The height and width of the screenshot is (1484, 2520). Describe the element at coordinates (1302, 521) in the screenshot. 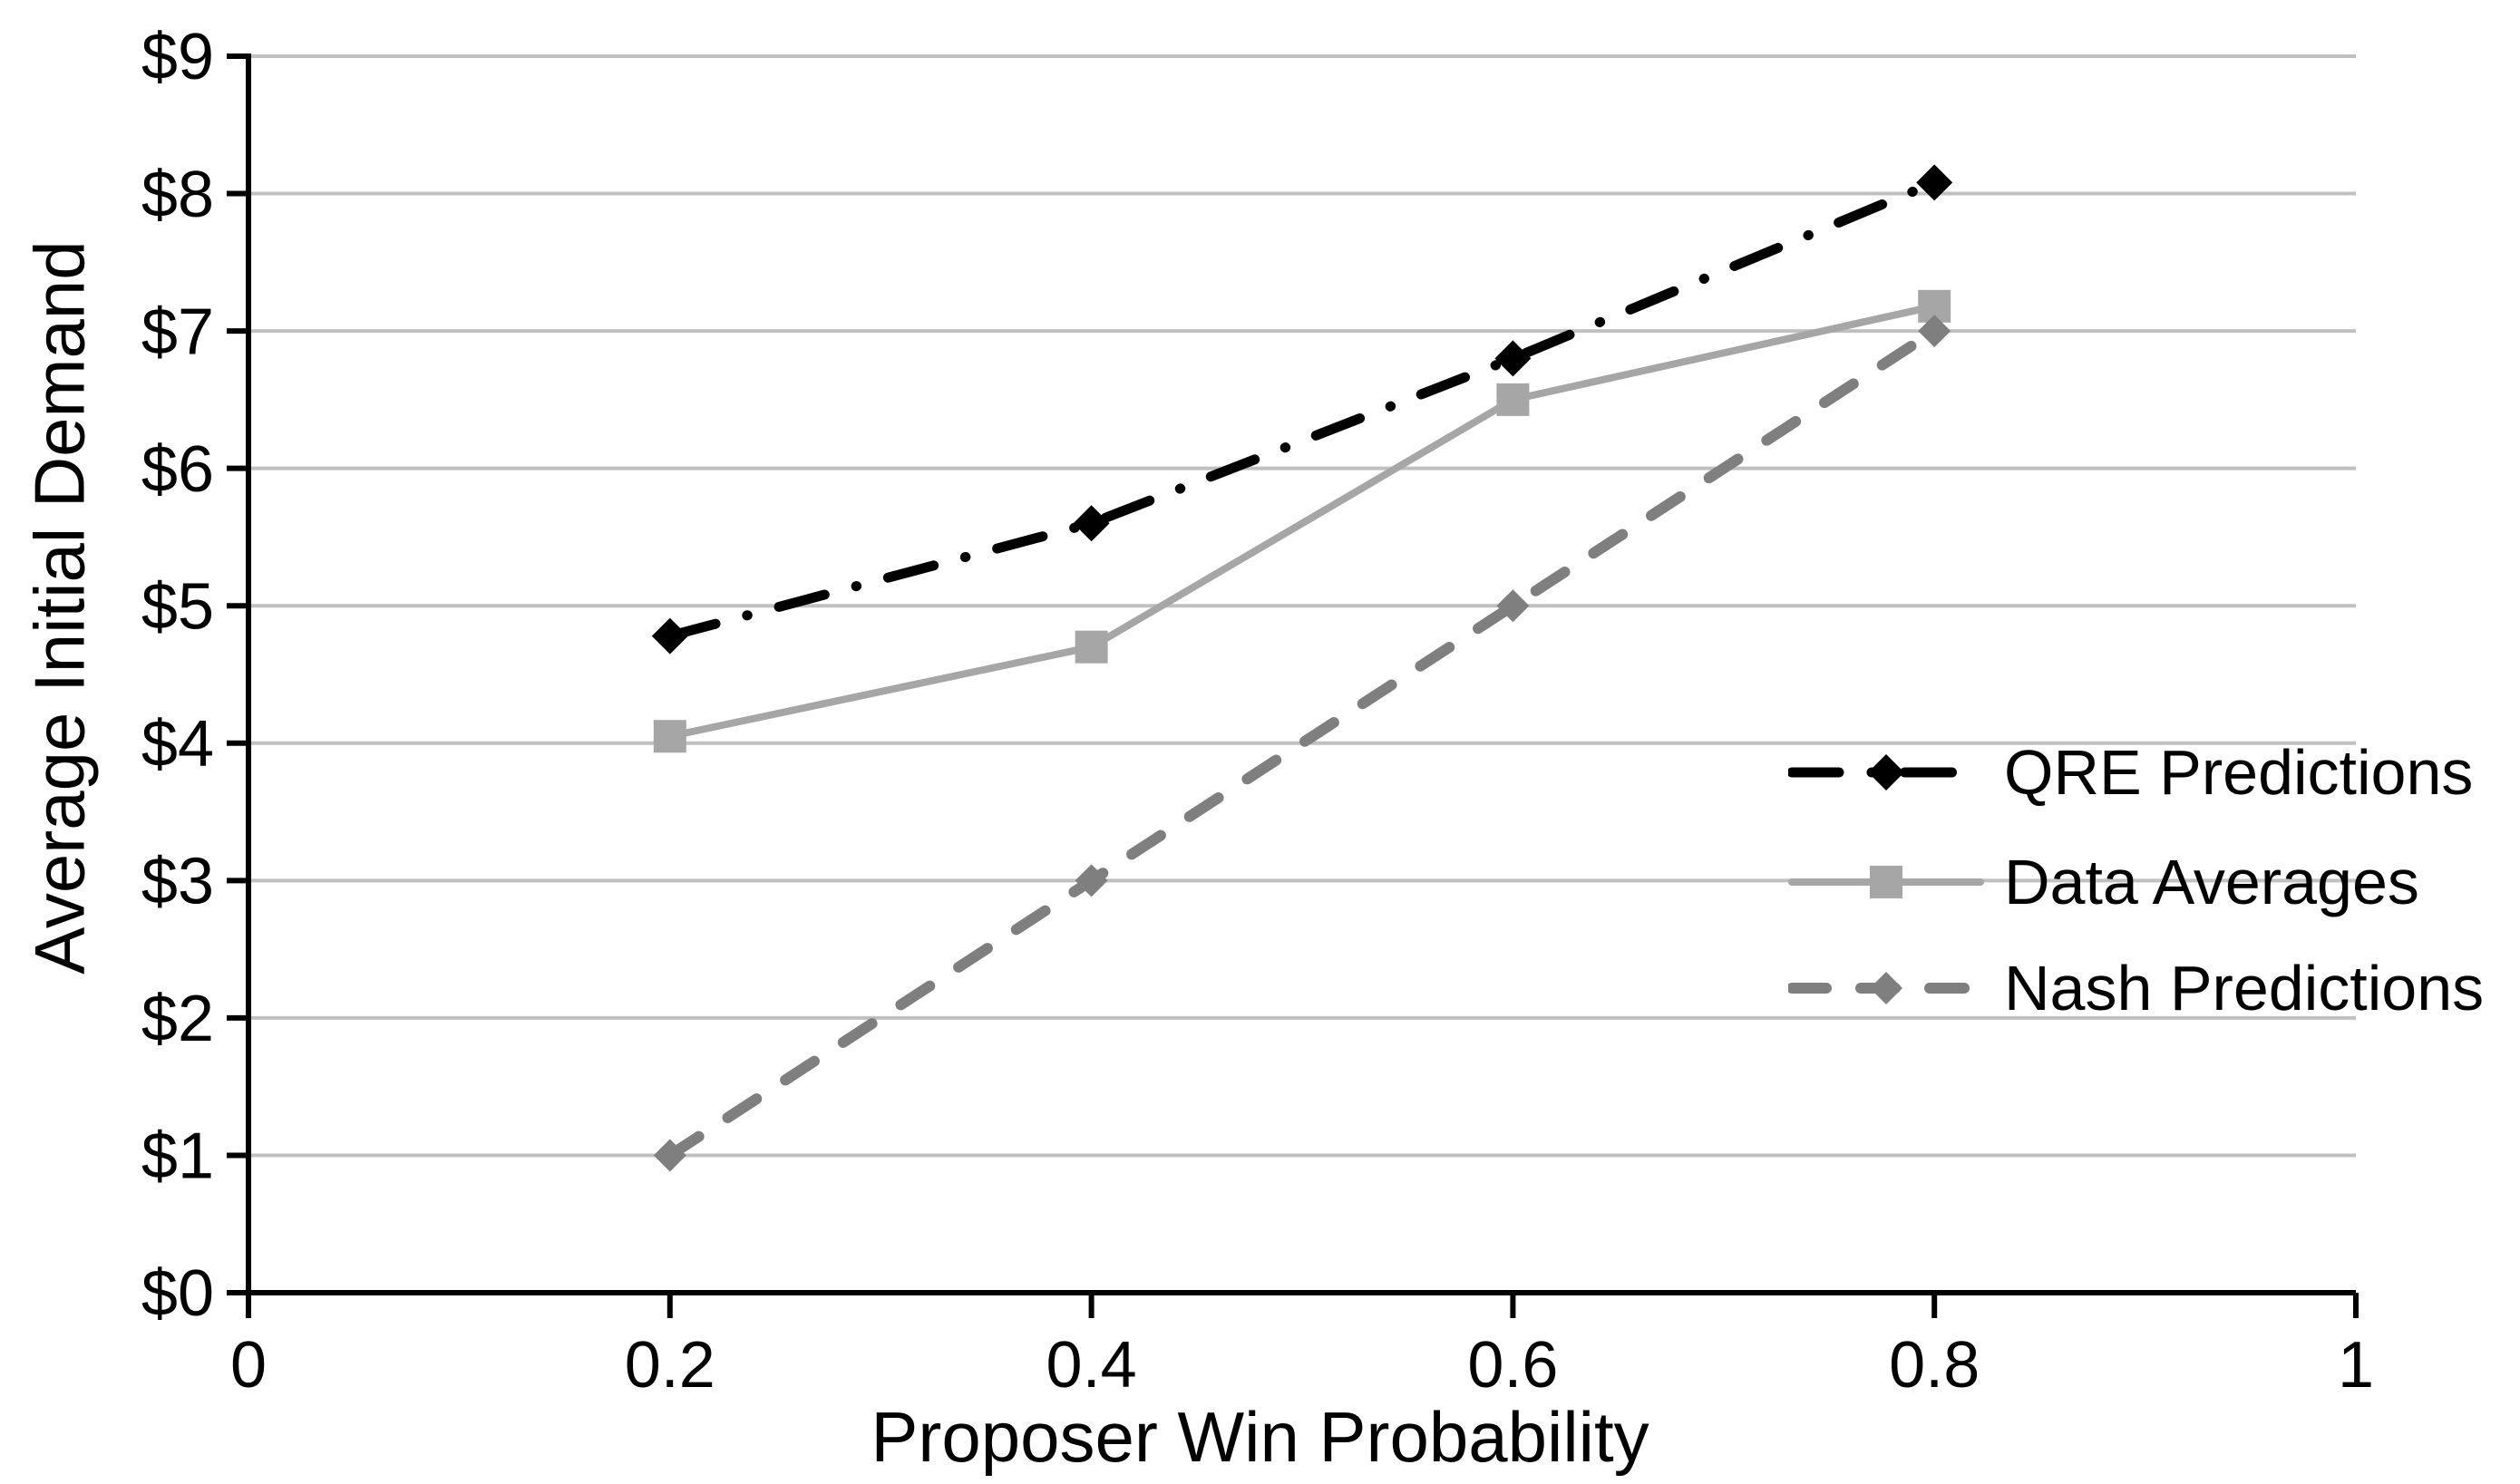

I see `series-line-data-averages` at that location.